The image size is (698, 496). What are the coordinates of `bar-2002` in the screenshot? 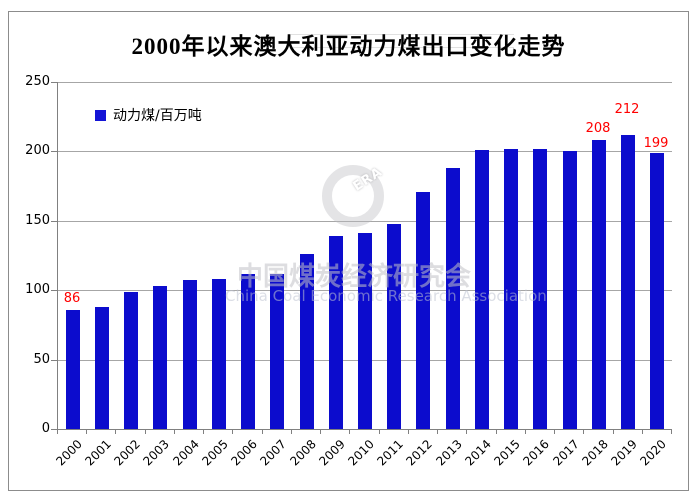 It's located at (131, 360).